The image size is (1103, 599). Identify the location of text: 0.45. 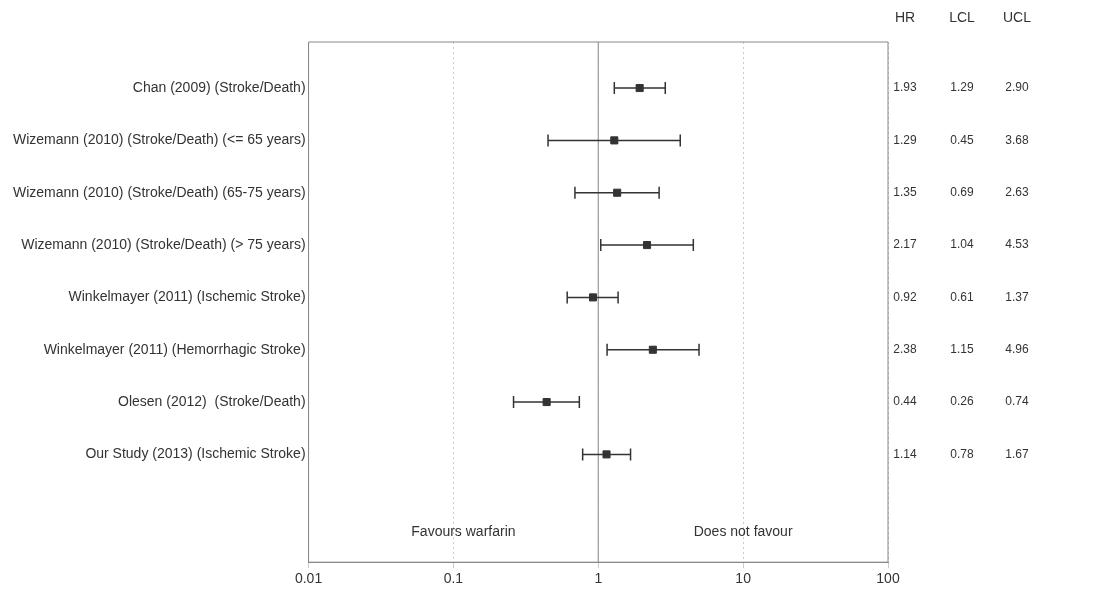
(962, 139).